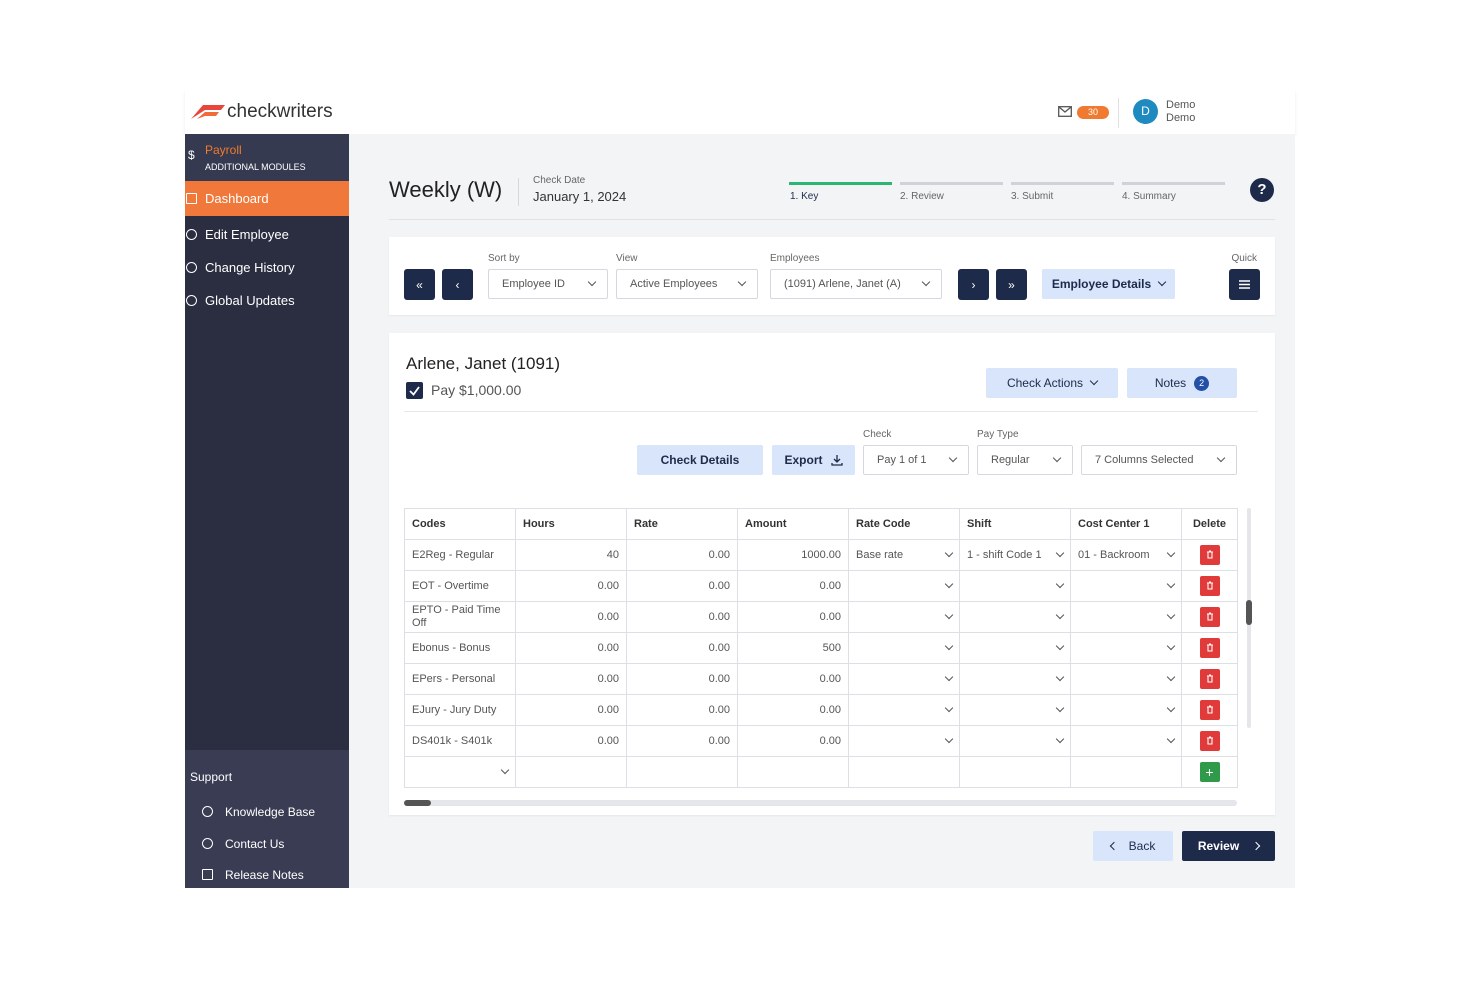  What do you see at coordinates (973, 284) in the screenshot?
I see `next-button: ›` at bounding box center [973, 284].